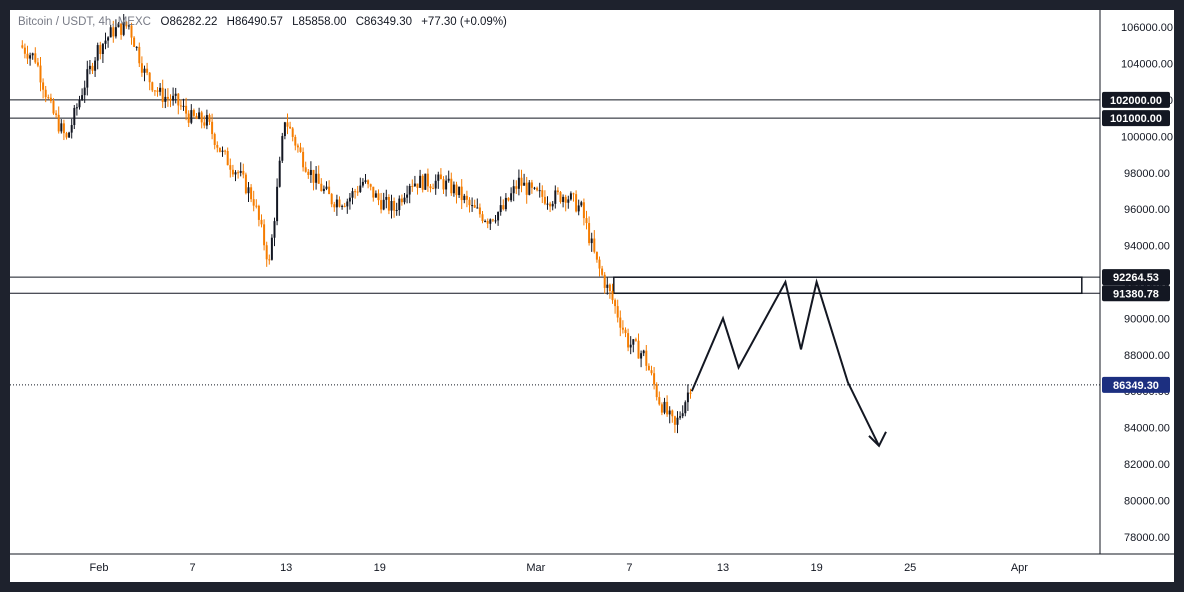 Image resolution: width=1184 pixels, height=592 pixels. I want to click on y-tick-label: 96000.00, so click(1147, 210).